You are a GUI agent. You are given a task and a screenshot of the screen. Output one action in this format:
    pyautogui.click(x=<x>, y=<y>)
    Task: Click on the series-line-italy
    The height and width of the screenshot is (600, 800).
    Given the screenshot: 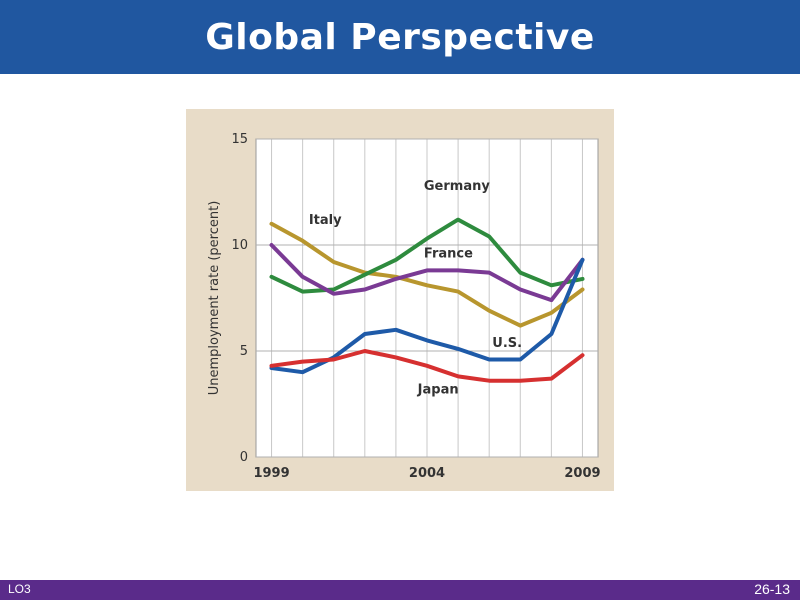 What is the action you would take?
    pyautogui.click(x=427, y=274)
    